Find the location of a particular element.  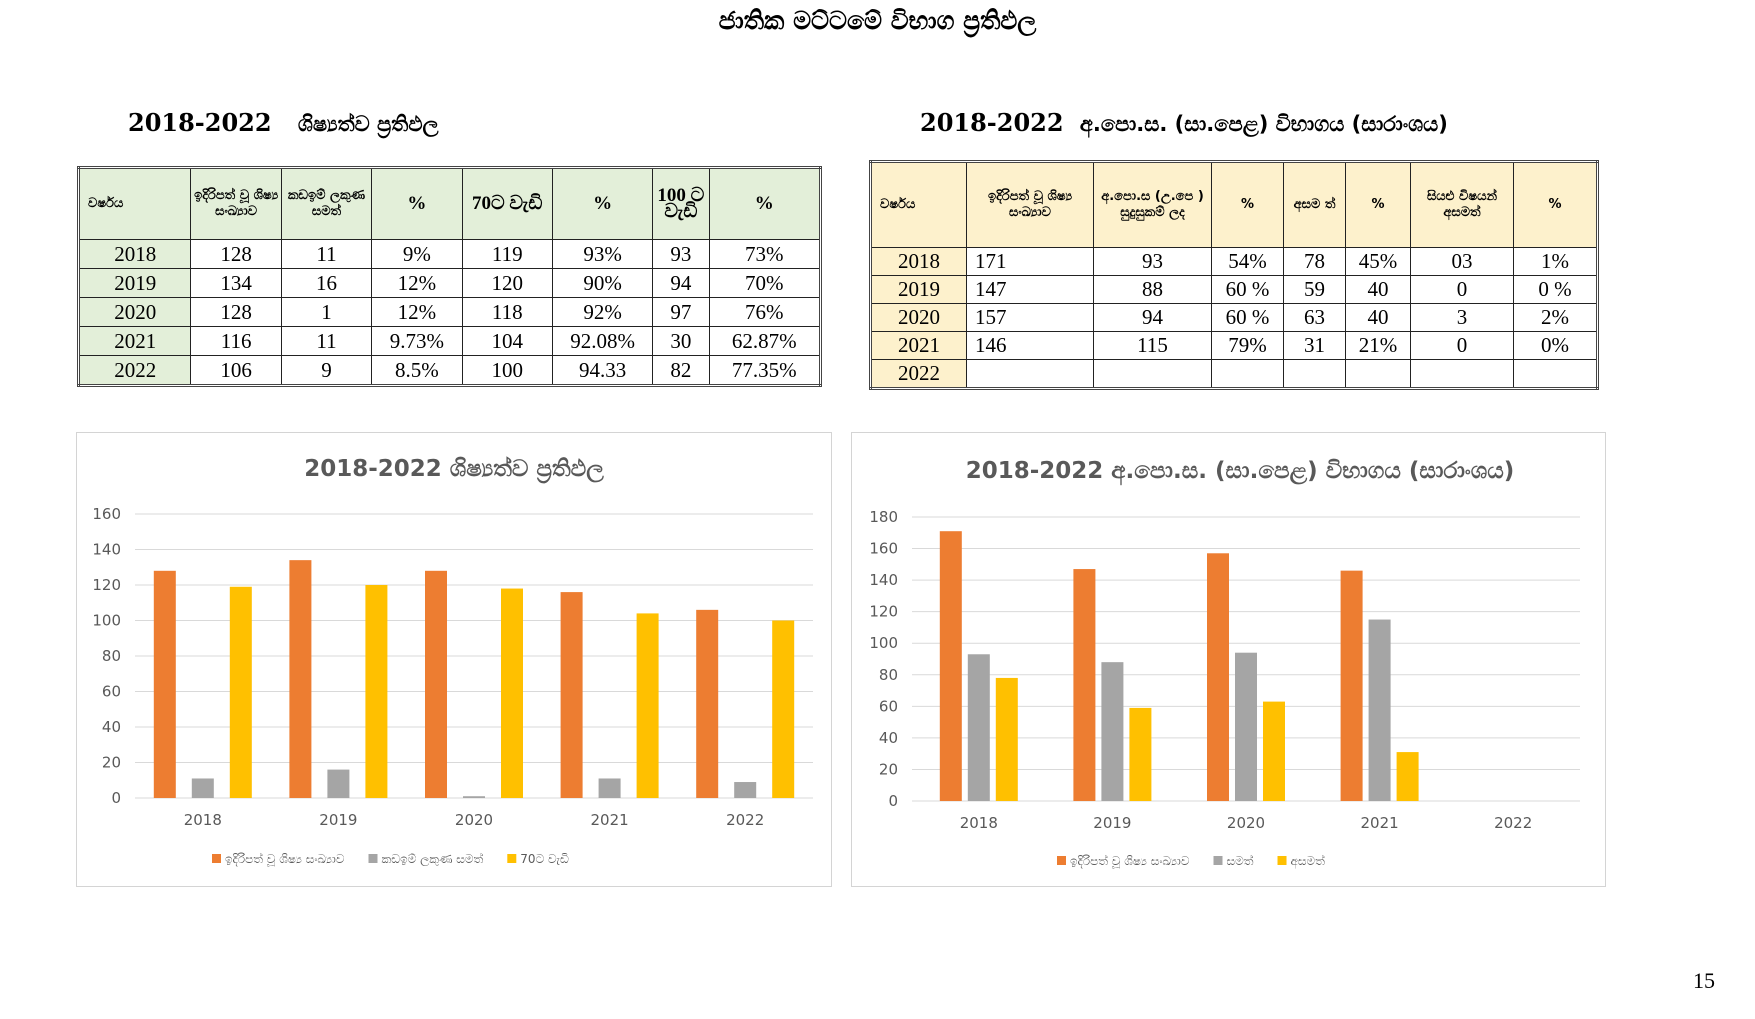

table-row: 2021 116 11 9.73% 104 92.08% 30 62.87% is located at coordinates (449, 341).